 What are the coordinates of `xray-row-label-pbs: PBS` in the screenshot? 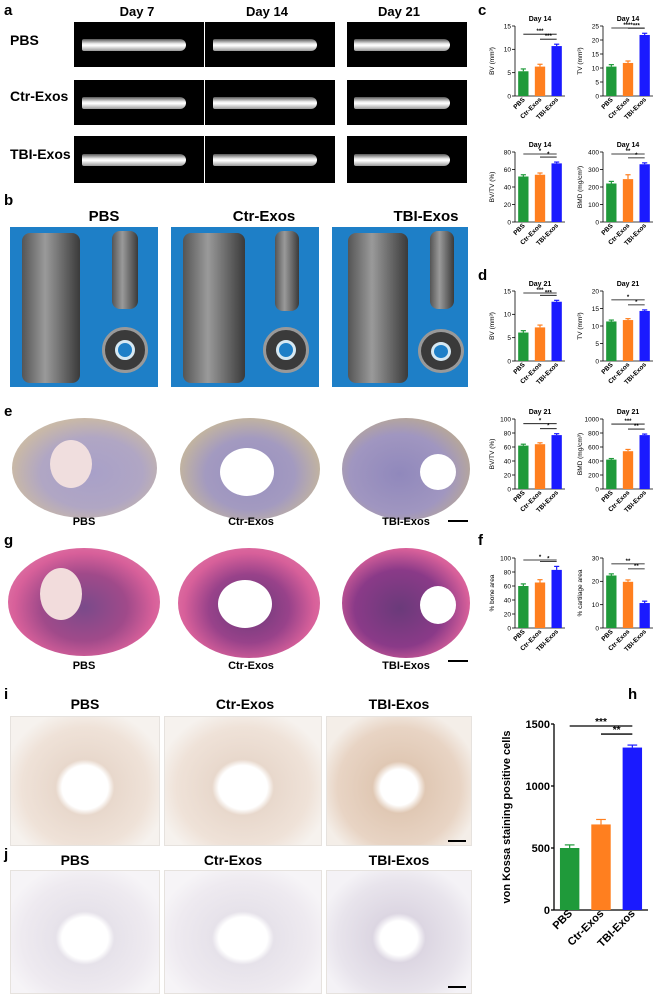 It's located at (24, 40).